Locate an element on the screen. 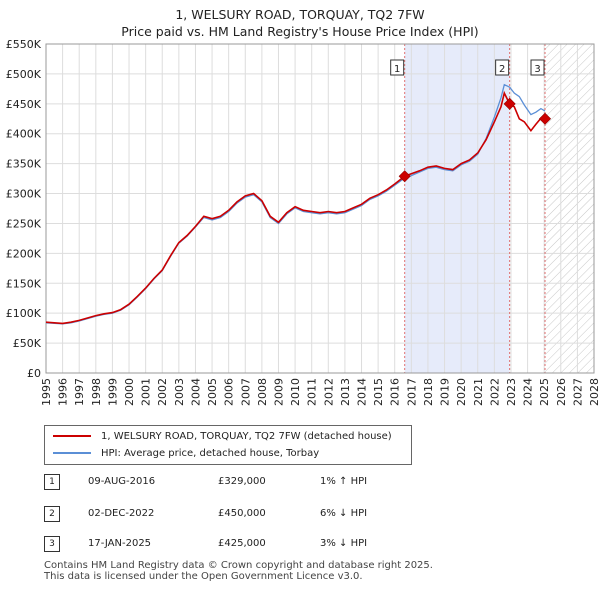 This screenshot has height=590, width=600. x-tick-label: 2001 is located at coordinates (146, 392).